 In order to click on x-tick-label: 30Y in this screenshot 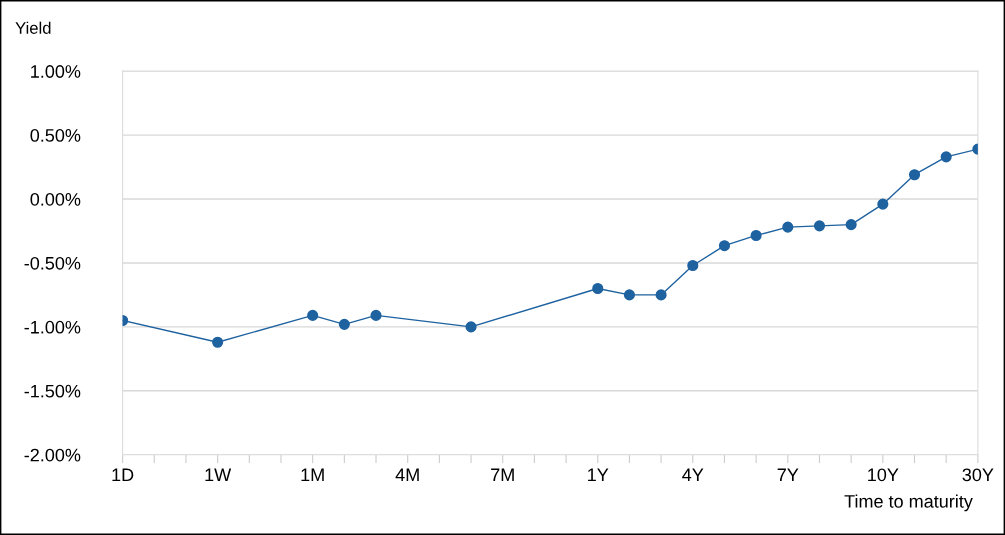, I will do `click(978, 475)`.